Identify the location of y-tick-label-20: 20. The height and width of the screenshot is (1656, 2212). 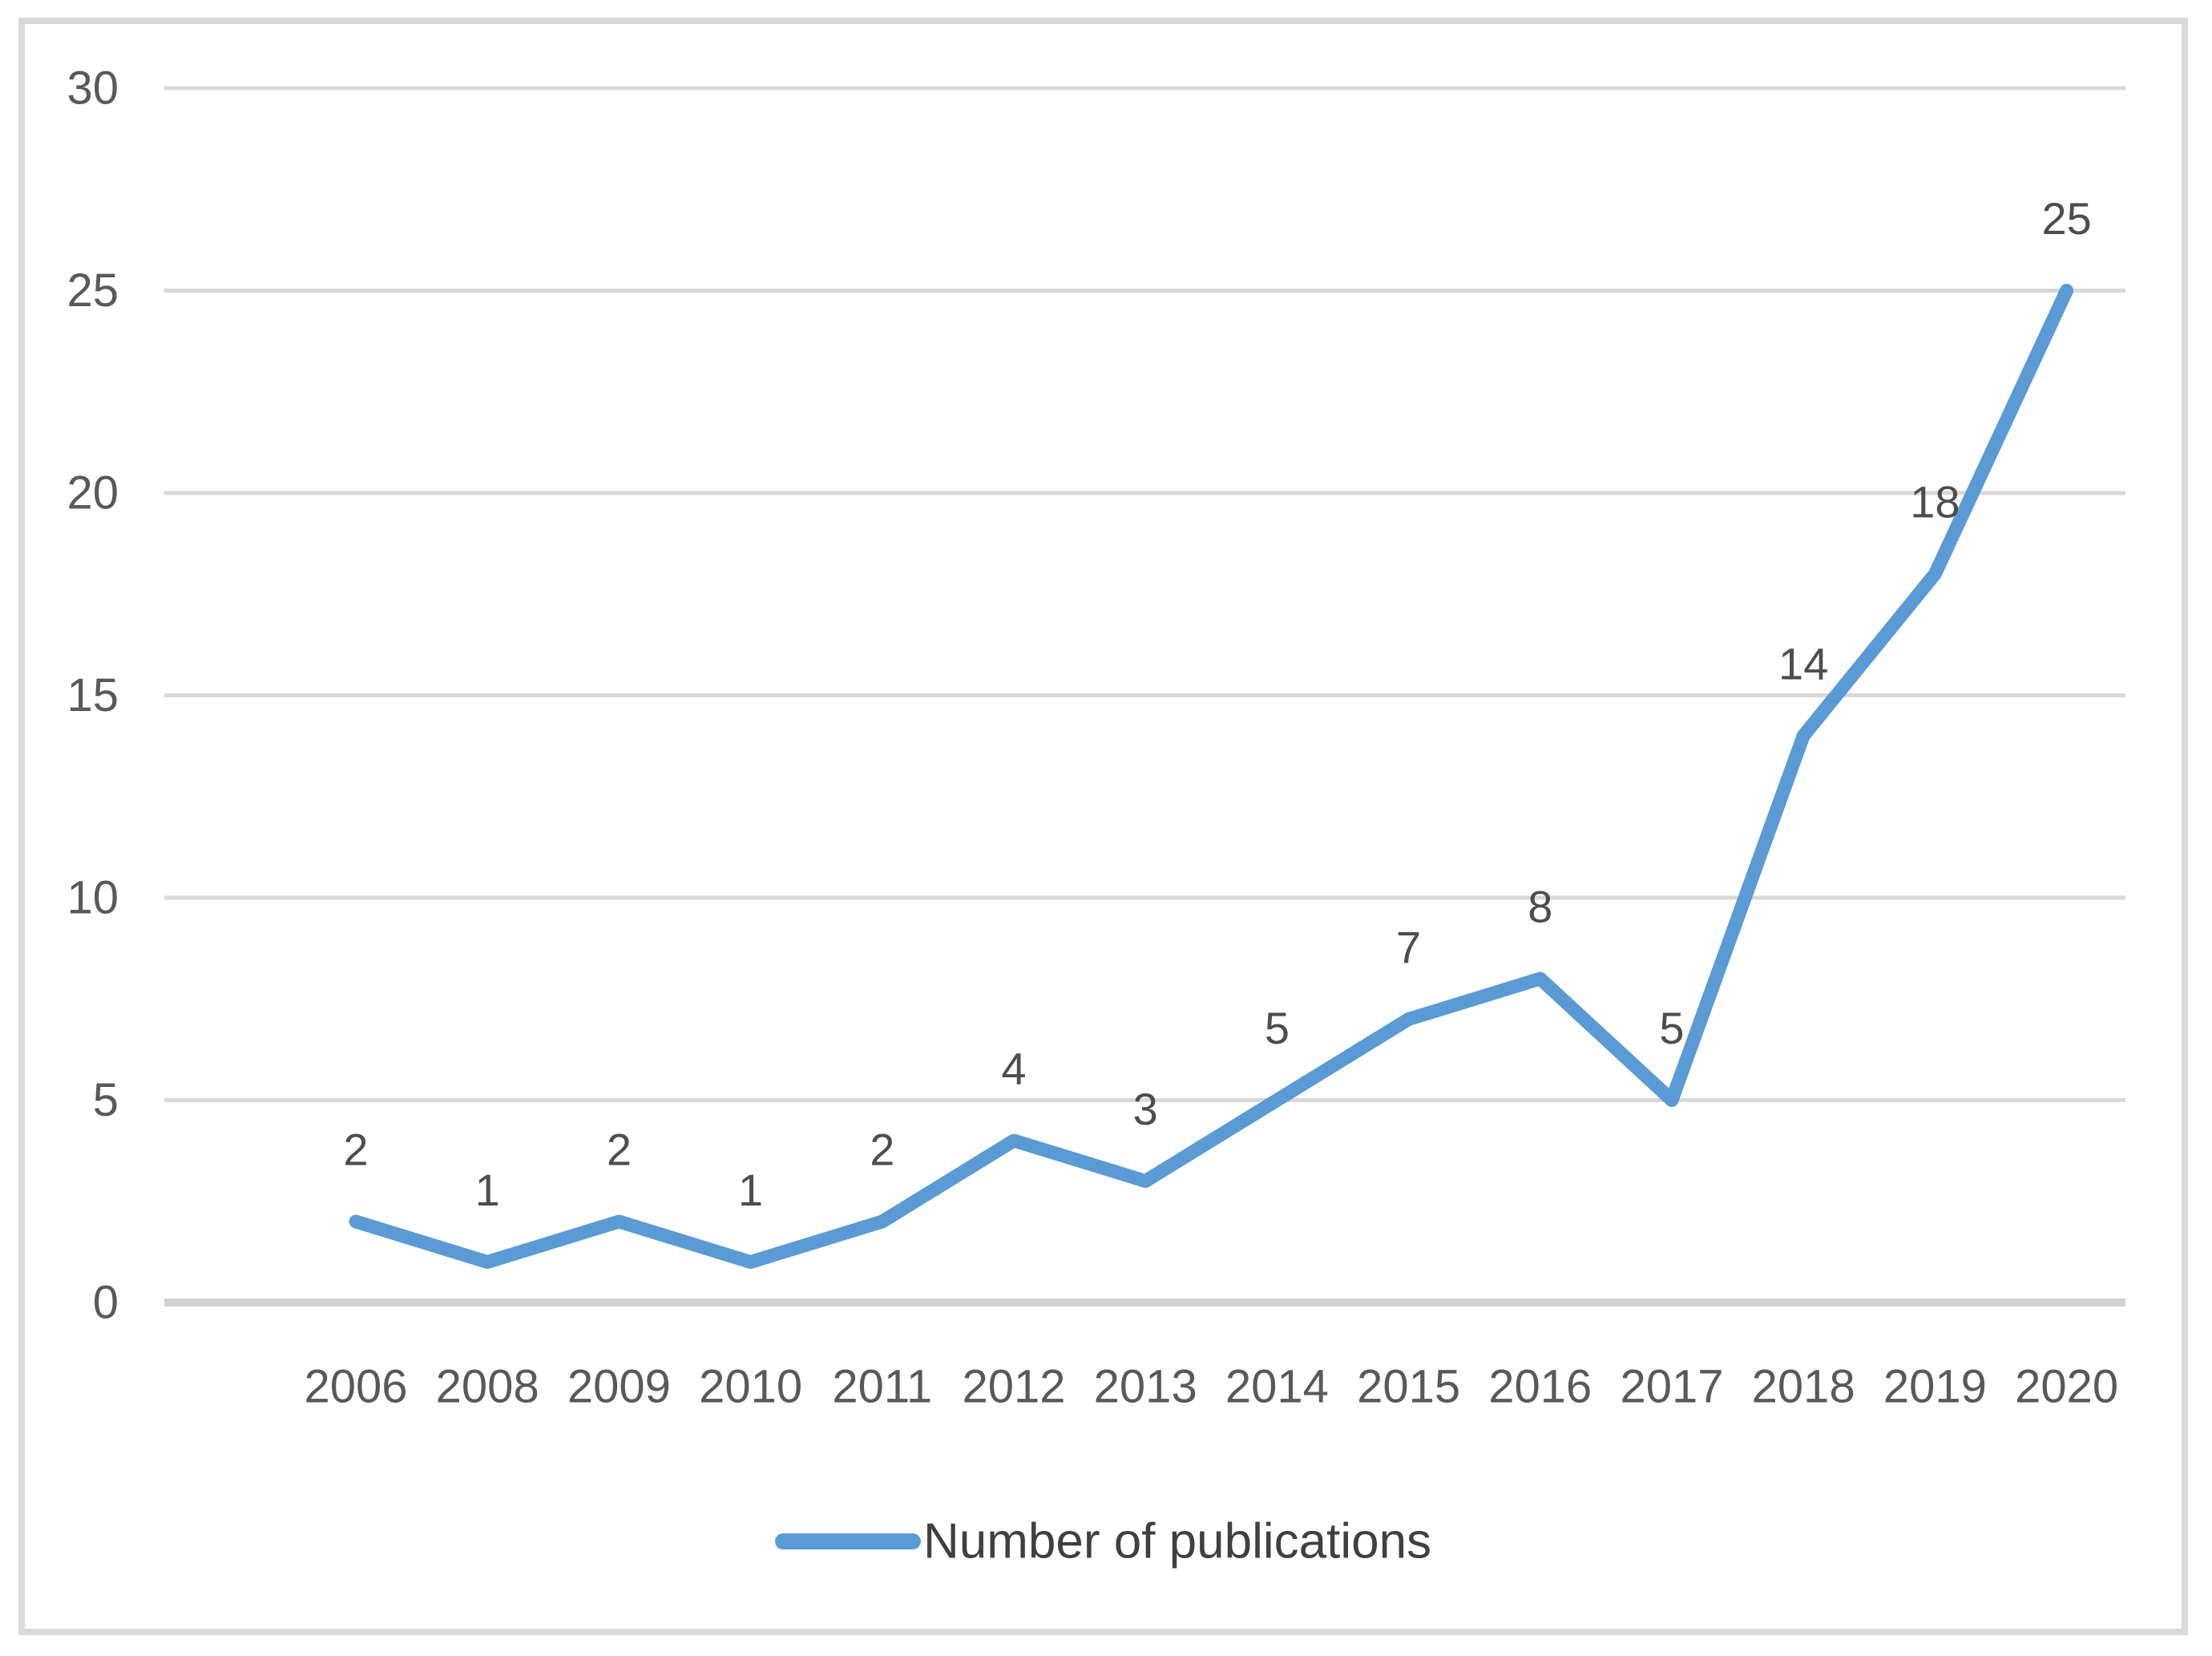
(93, 493).